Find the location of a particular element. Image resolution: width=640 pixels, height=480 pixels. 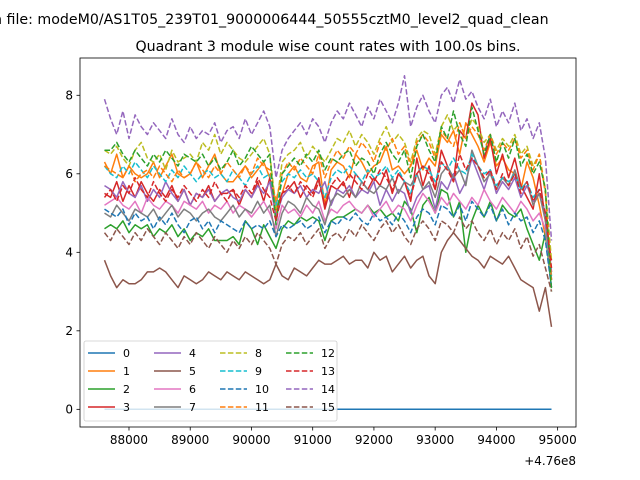

legend-label-12: 12 is located at coordinates (328, 353).